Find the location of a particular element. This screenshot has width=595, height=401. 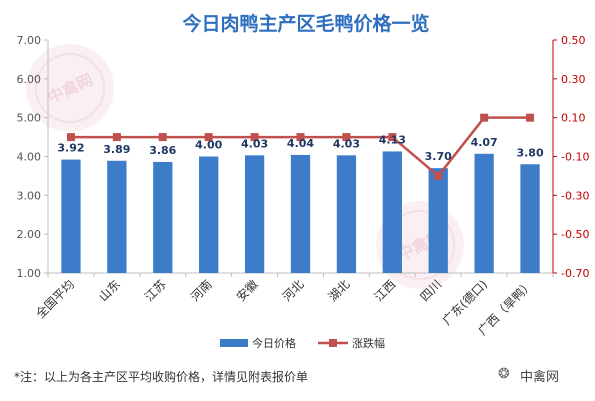

legend-label: 今日价格 is located at coordinates (274, 343).